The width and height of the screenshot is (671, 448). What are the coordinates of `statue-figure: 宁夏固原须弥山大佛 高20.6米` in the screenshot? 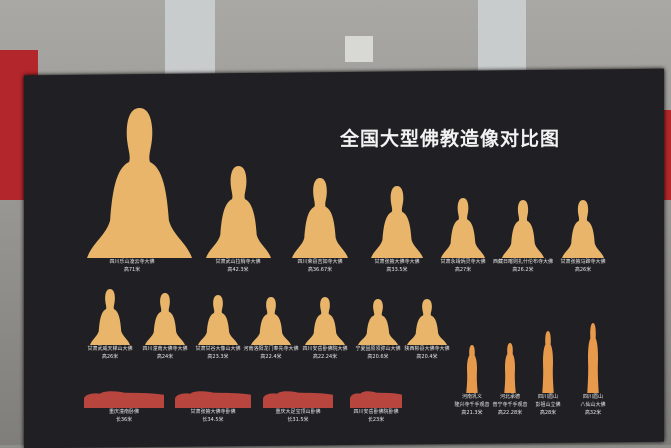 It's located at (378, 330).